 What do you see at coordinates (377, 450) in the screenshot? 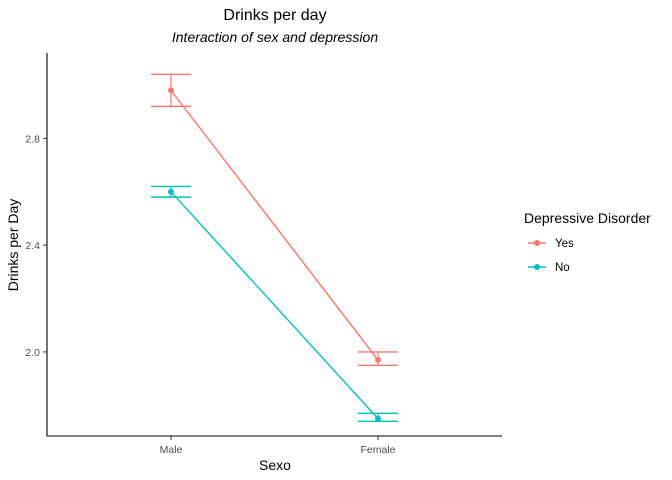
I see `x-tick-label: Female` at bounding box center [377, 450].